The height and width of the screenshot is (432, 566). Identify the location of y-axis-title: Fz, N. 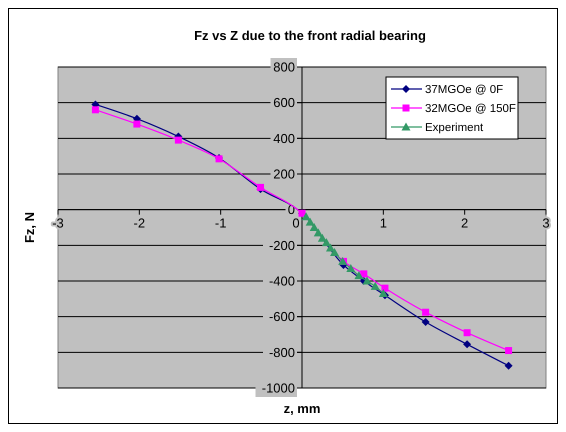
(29, 228).